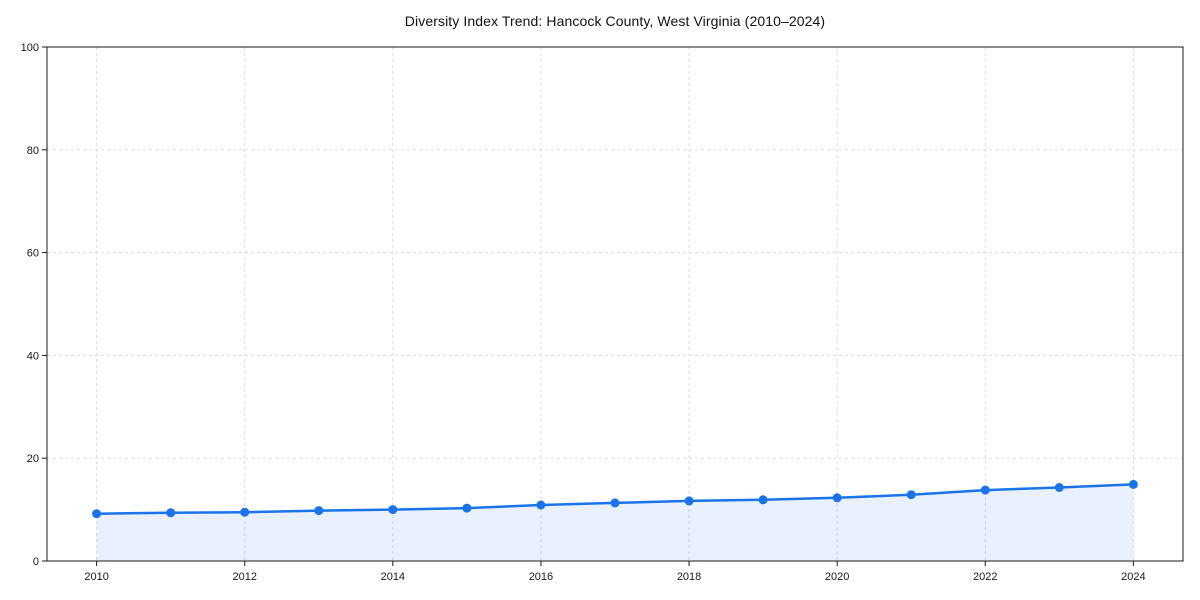  What do you see at coordinates (33, 151) in the screenshot?
I see `y-tick-label: 80` at bounding box center [33, 151].